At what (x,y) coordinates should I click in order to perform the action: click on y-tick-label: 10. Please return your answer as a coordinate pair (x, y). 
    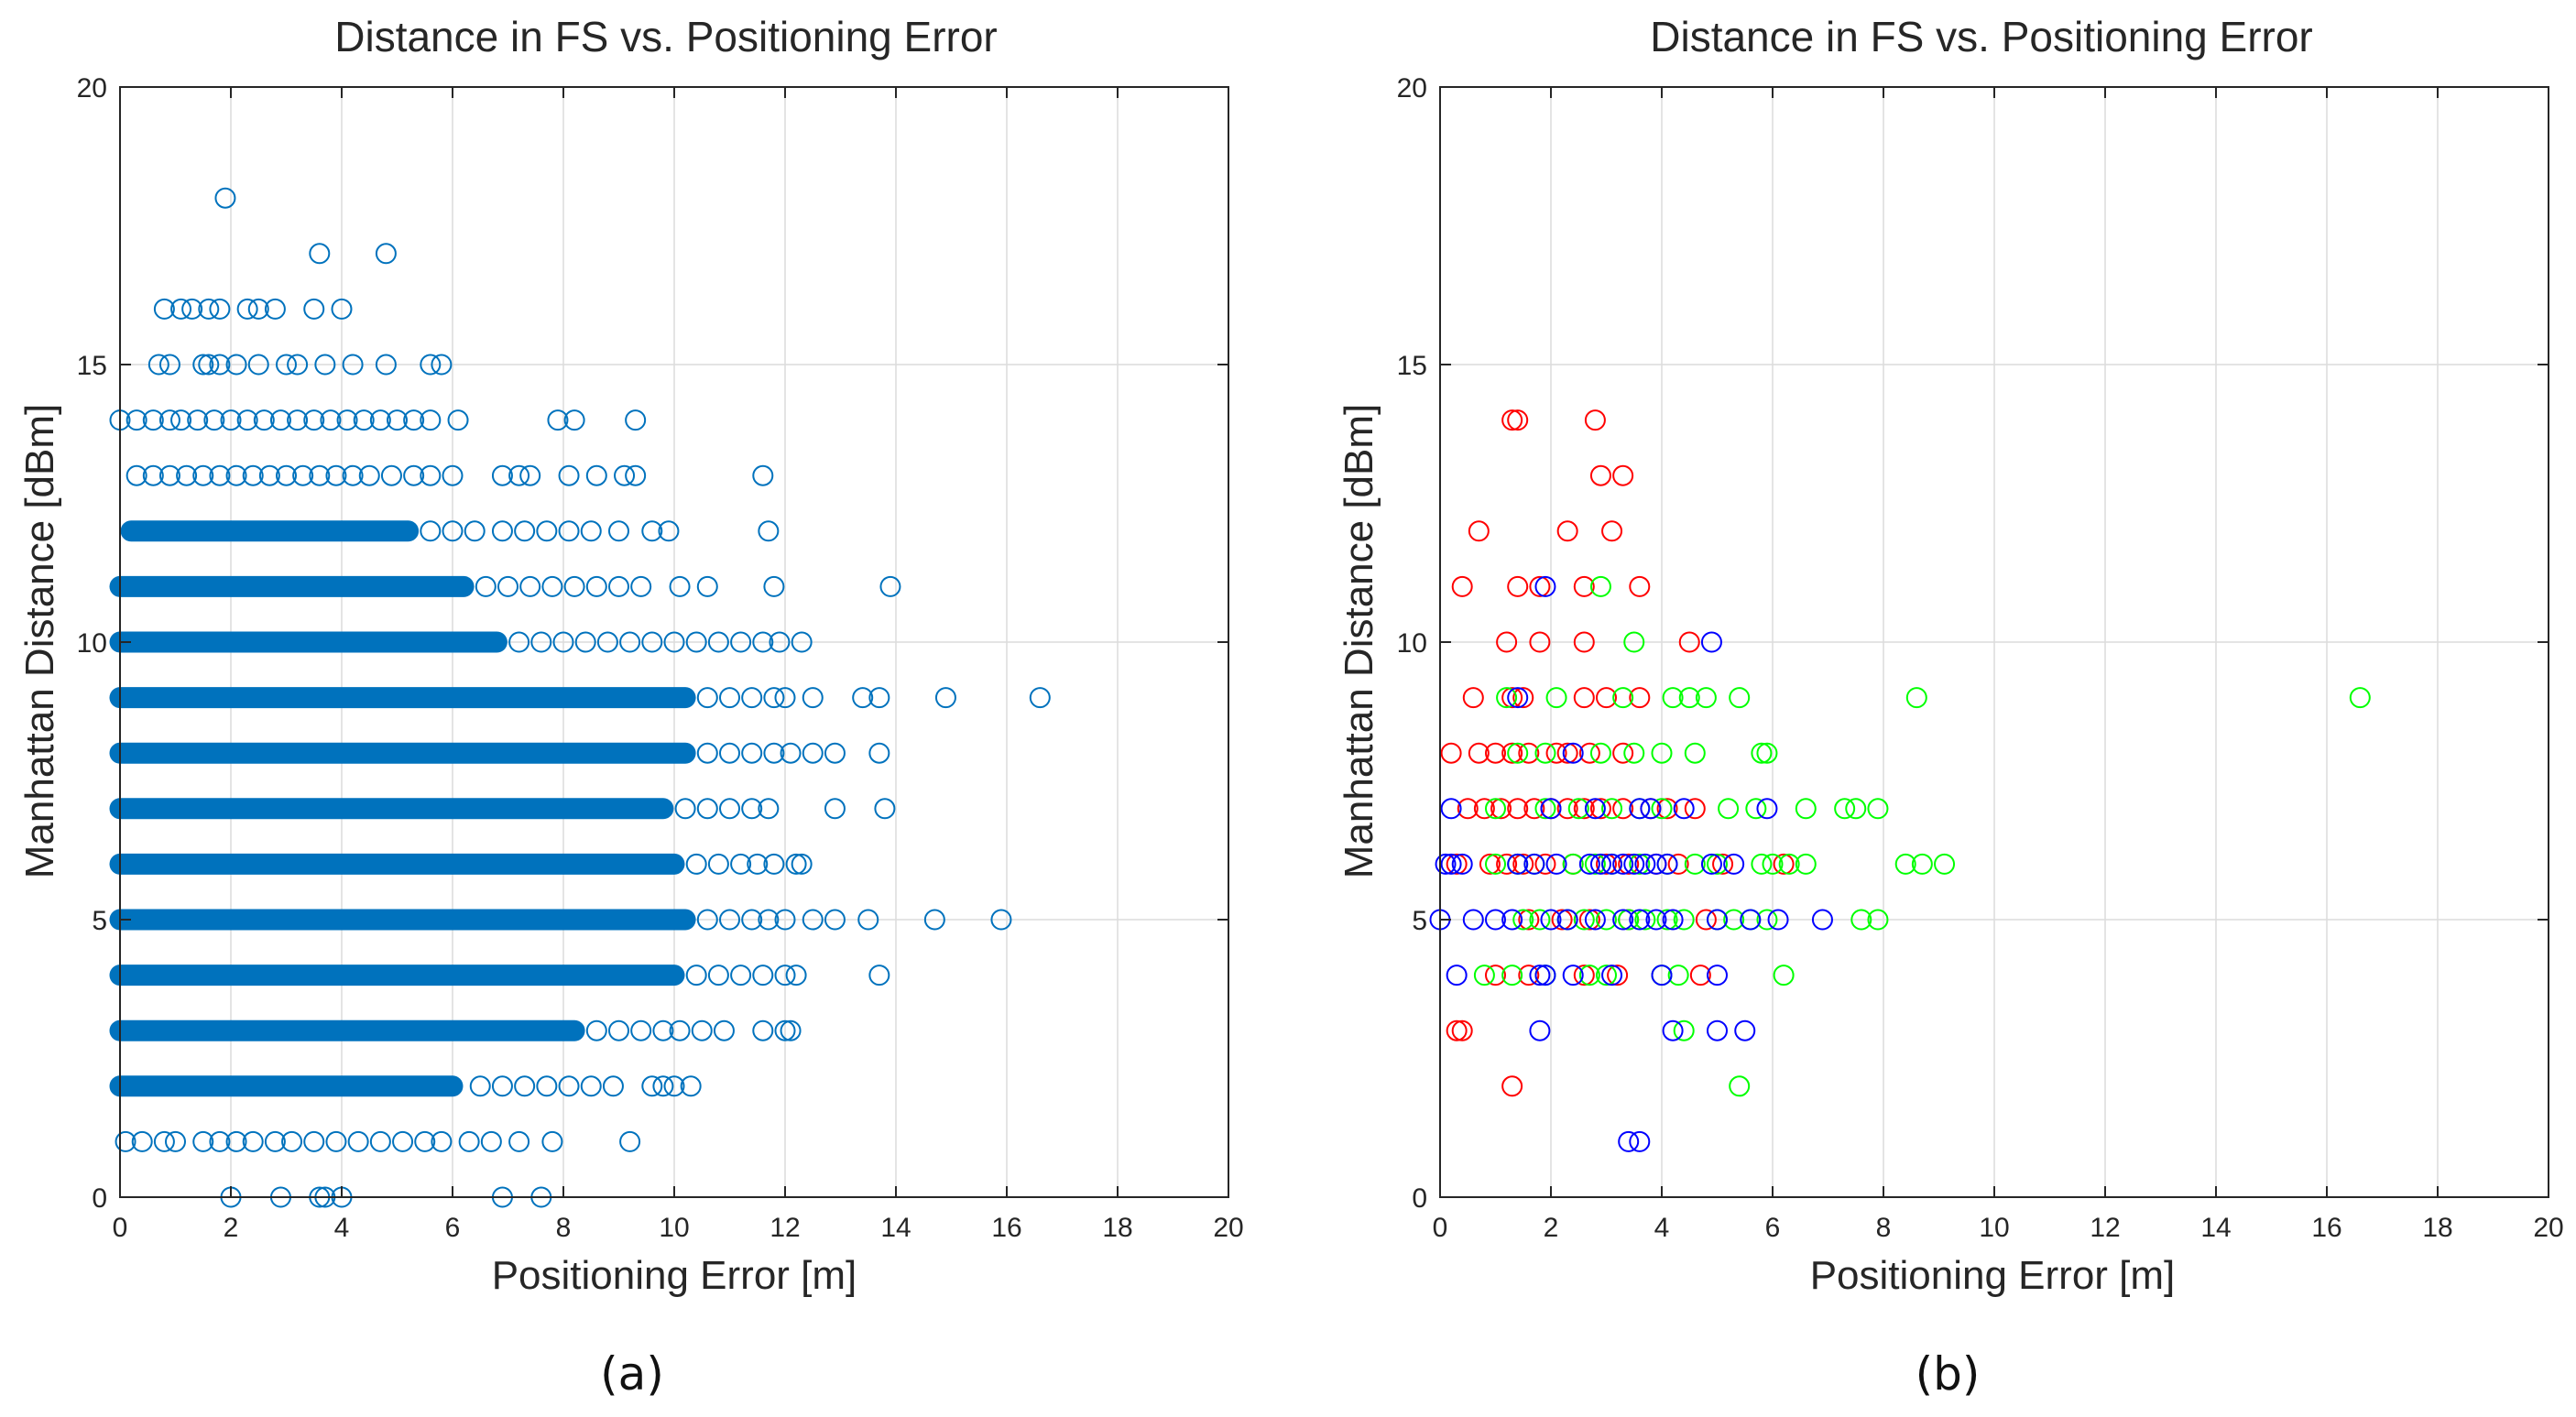
    Looking at the image, I should click on (92, 643).